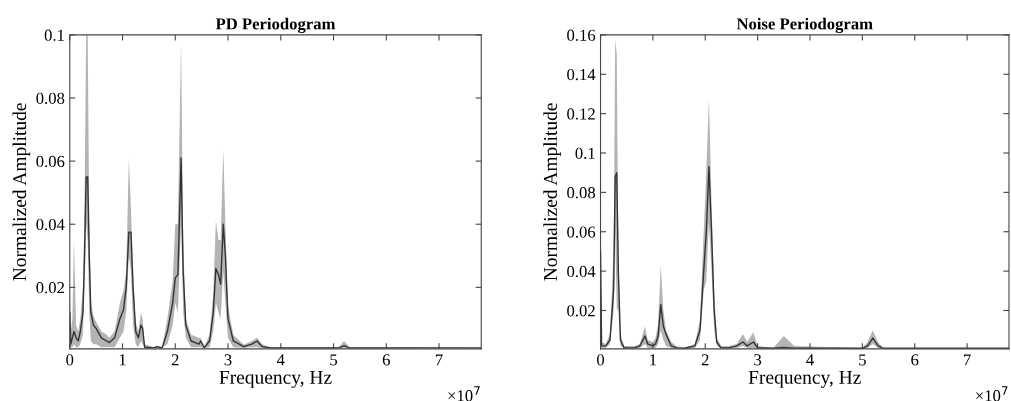  What do you see at coordinates (581, 35) in the screenshot?
I see `y-tick-label: 0.16` at bounding box center [581, 35].